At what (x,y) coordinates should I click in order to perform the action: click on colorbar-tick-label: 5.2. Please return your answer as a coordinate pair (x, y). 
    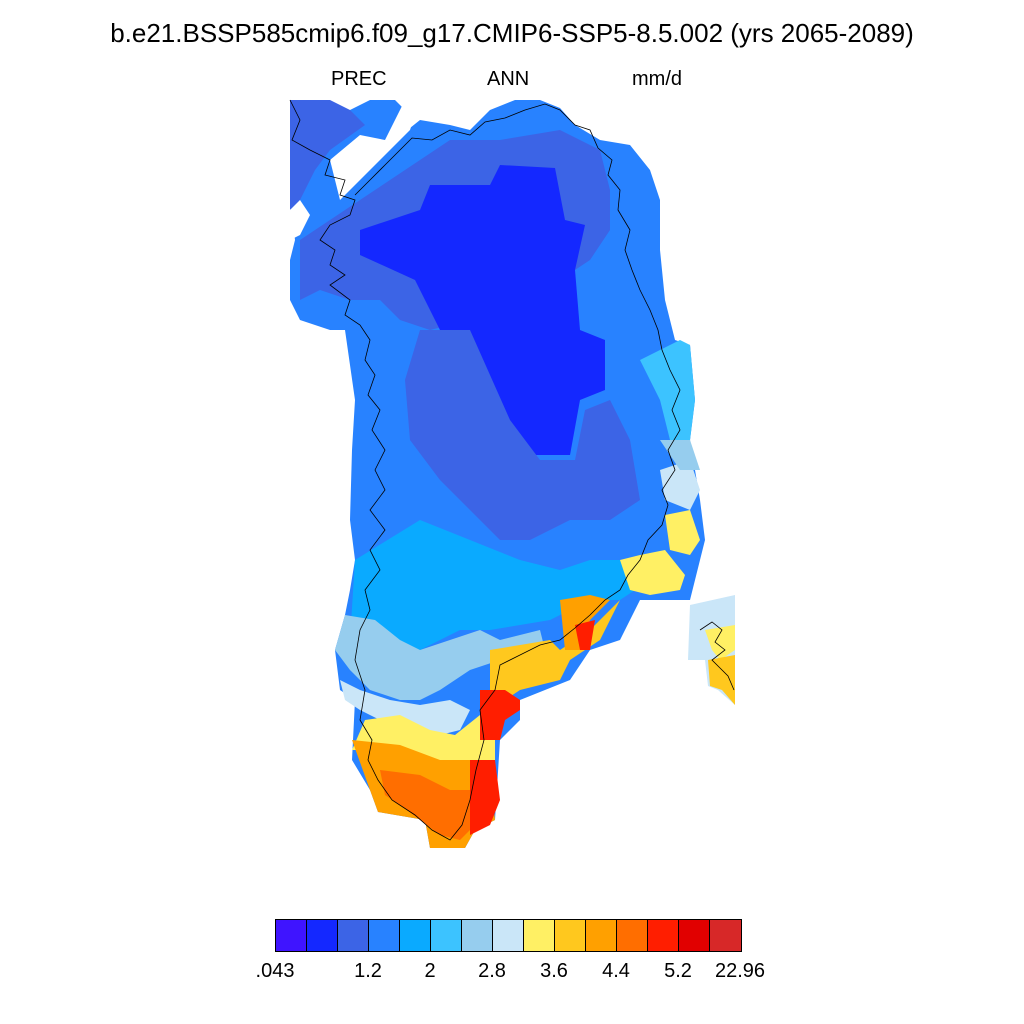
    Looking at the image, I should click on (678, 971).